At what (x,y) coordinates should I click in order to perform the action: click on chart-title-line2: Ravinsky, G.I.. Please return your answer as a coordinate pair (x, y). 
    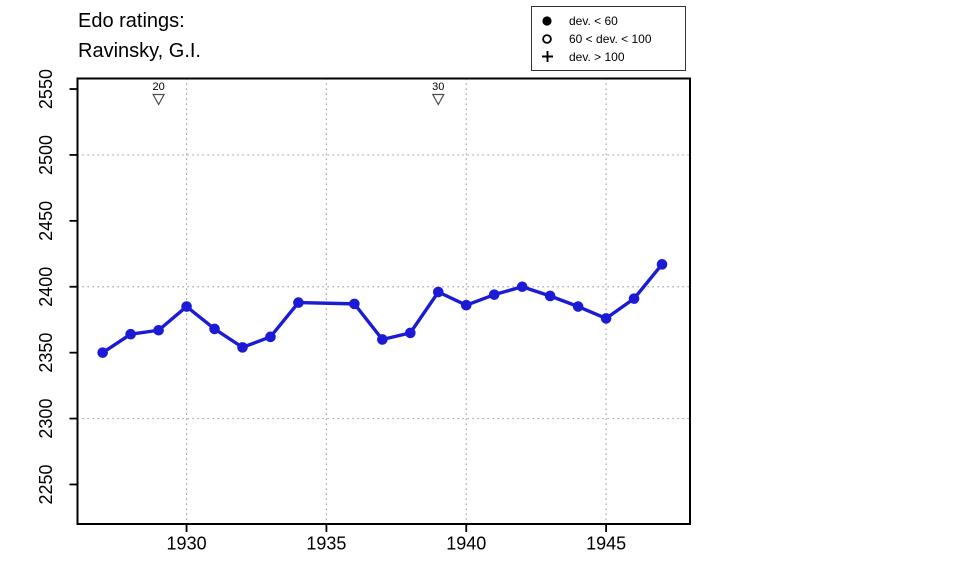
    Looking at the image, I should click on (139, 51).